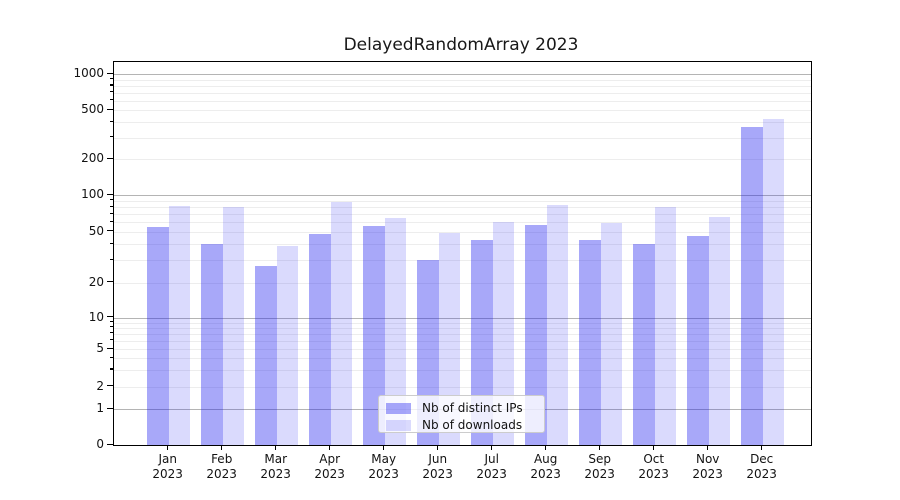 This screenshot has height=500, width=900. Describe the element at coordinates (653, 466) in the screenshot. I see `x-tick-label: Oct 2023` at that location.